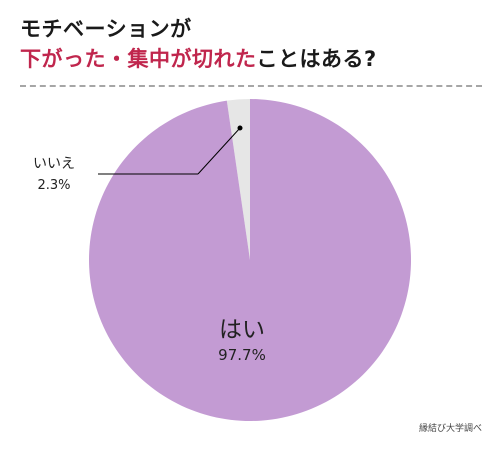 Image resolution: width=500 pixels, height=450 pixels. Describe the element at coordinates (106, 29) in the screenshot. I see `title-line-1: モチベーションが` at that location.